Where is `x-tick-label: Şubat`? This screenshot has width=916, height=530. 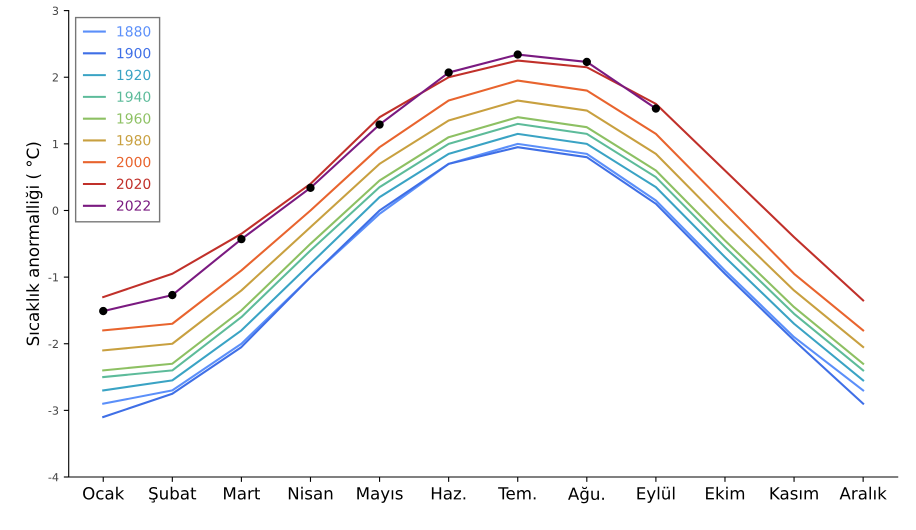
x-tick-label: Şubat is located at coordinates (172, 494).